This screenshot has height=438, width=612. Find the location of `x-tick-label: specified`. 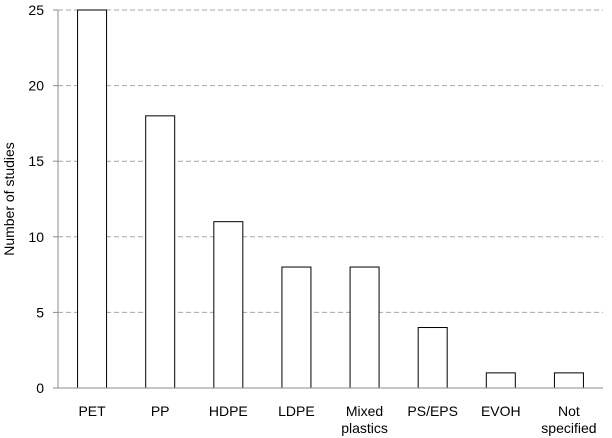

x-tick-label: specified is located at coordinates (568, 428).